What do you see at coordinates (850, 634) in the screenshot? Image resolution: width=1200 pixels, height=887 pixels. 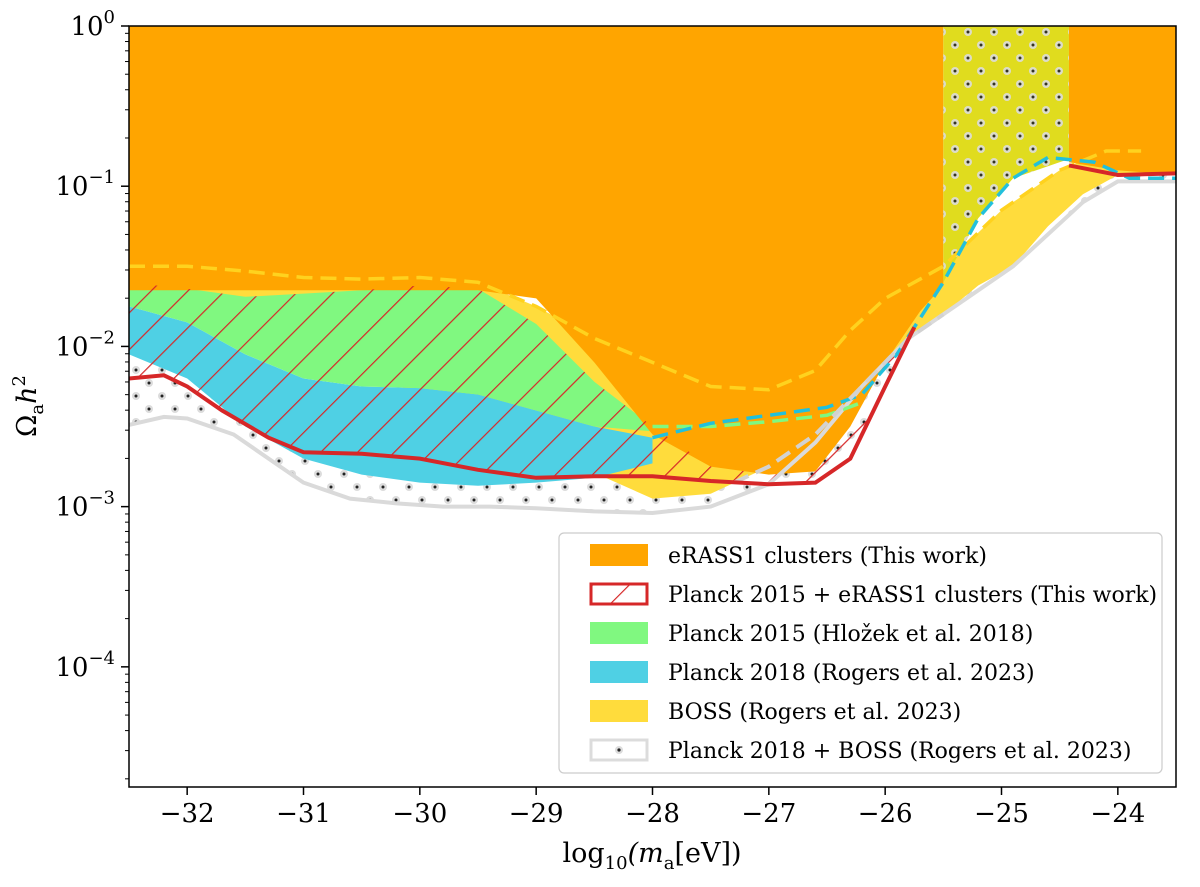 I see `legend-label-planck2015: Planck 2015 (Hložek et al. 2018)` at bounding box center [850, 634].